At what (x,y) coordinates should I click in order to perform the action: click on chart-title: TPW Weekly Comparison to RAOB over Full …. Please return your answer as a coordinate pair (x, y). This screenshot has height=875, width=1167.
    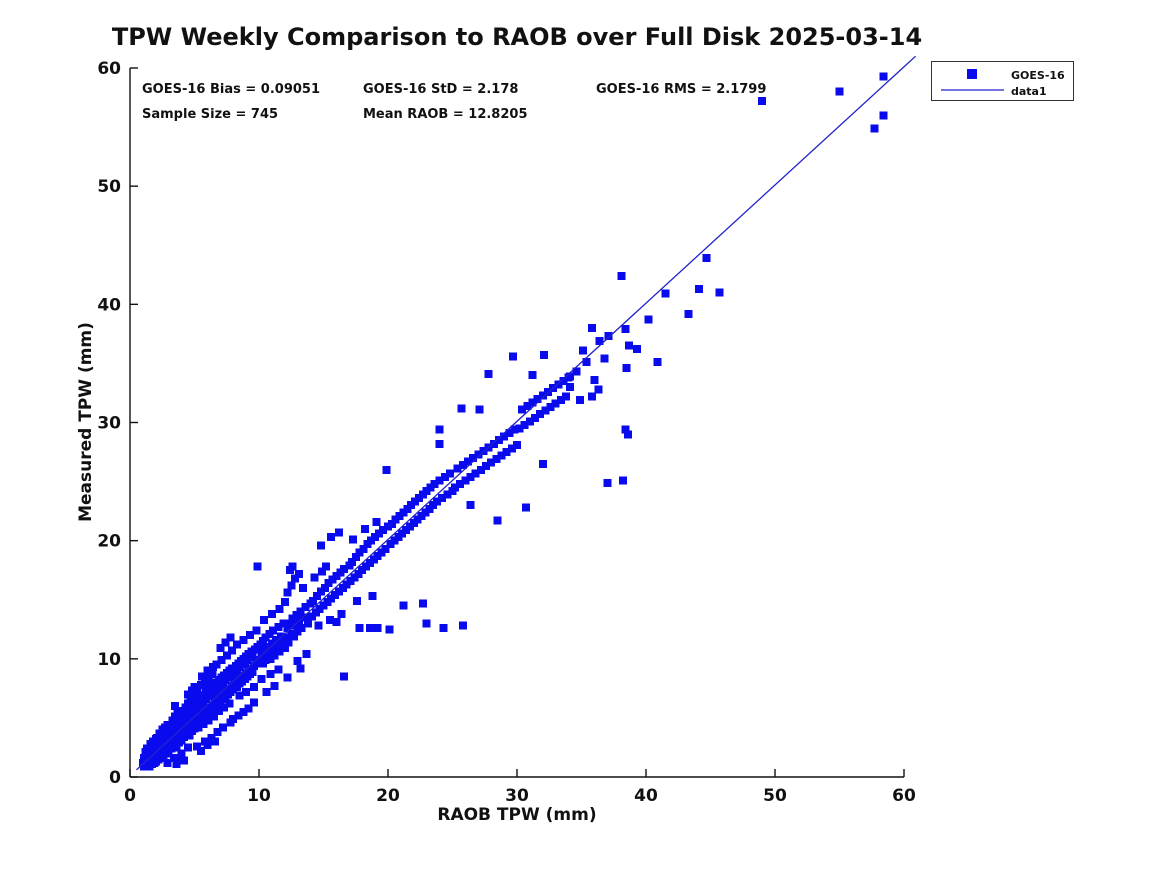
    Looking at the image, I should click on (517, 37).